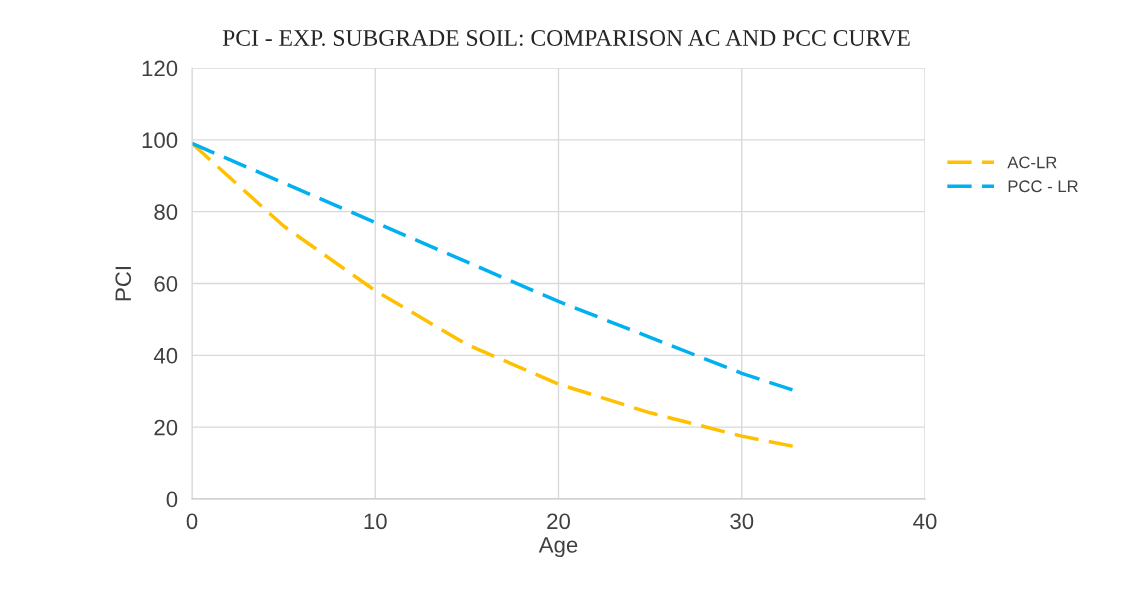 The width and height of the screenshot is (1133, 595). I want to click on y-tick-label: 20, so click(166, 427).